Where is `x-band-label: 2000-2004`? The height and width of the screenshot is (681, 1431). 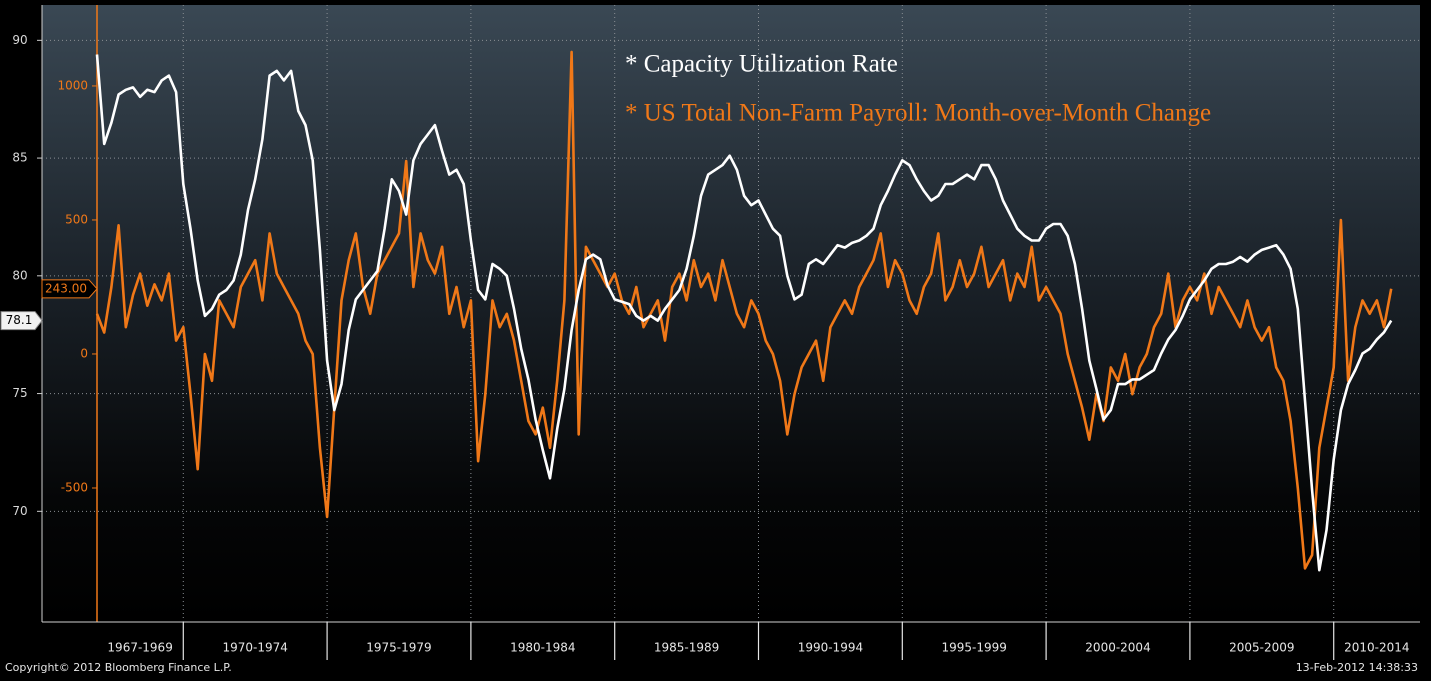 x-band-label: 2000-2004 is located at coordinates (1117, 648).